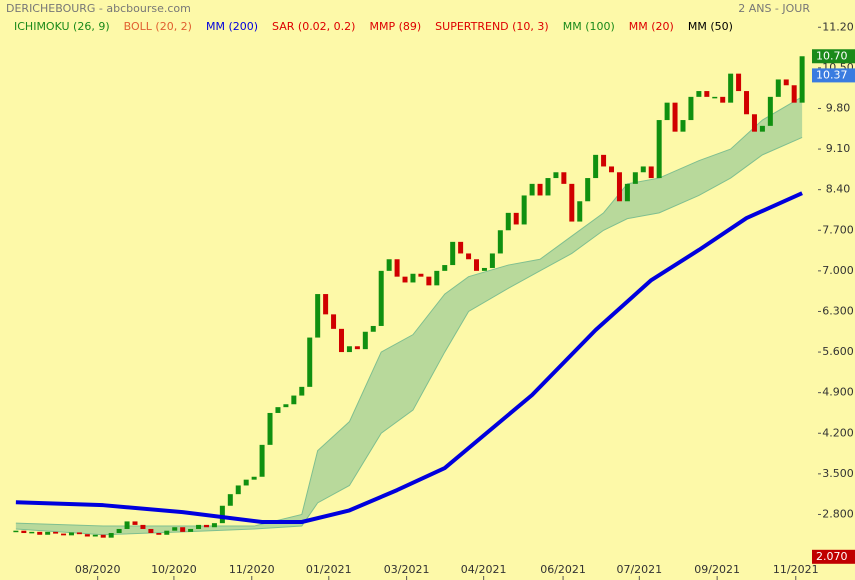 The height and width of the screenshot is (580, 855). I want to click on price-marker-label: 10.70, so click(832, 55).